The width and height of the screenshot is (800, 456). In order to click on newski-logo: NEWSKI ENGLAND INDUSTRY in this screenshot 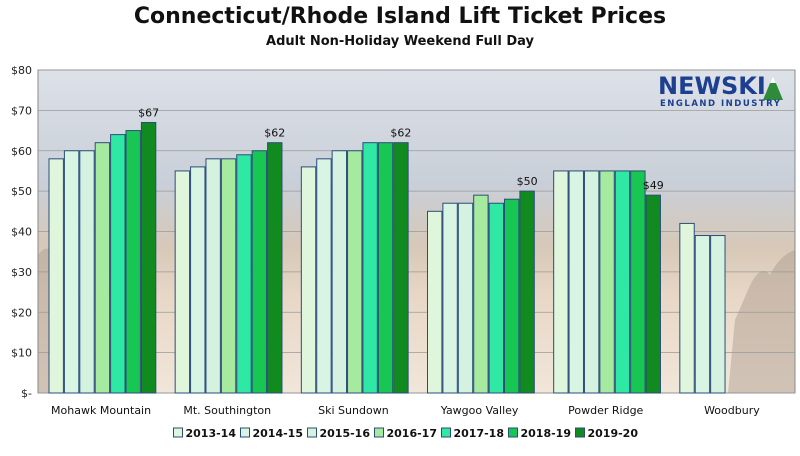, I will do `click(720, 90)`.